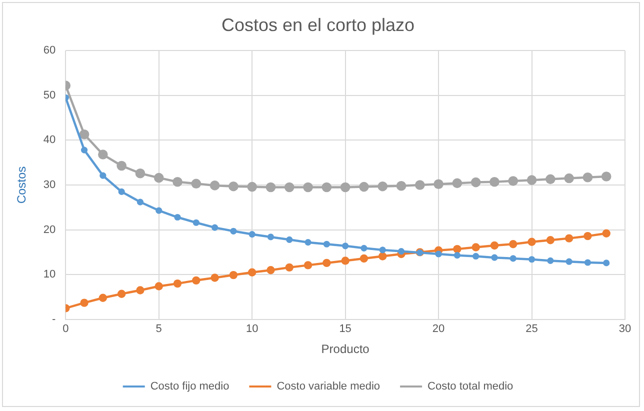 The width and height of the screenshot is (644, 411). Describe the element at coordinates (49, 95) in the screenshot. I see `y-tick-label: 50` at that location.